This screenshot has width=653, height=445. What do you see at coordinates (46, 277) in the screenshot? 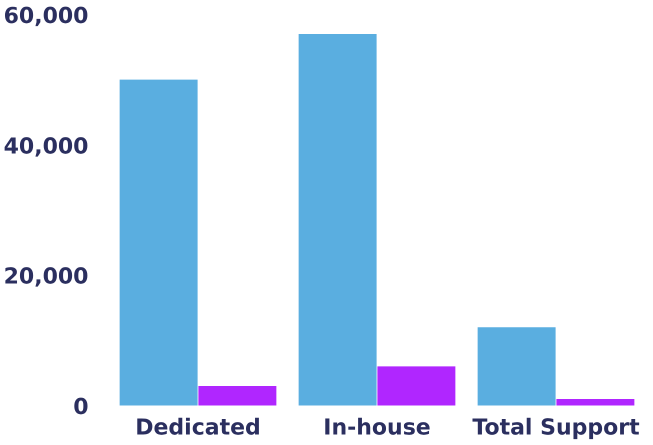
I see `y-tick-label: 20,000` at bounding box center [46, 277].